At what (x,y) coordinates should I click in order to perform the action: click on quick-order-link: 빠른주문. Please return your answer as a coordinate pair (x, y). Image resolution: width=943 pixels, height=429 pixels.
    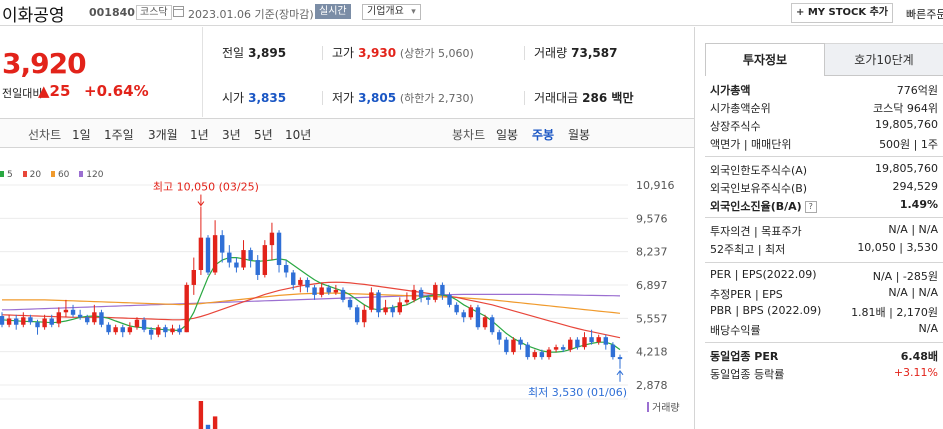
    Looking at the image, I should click on (924, 14).